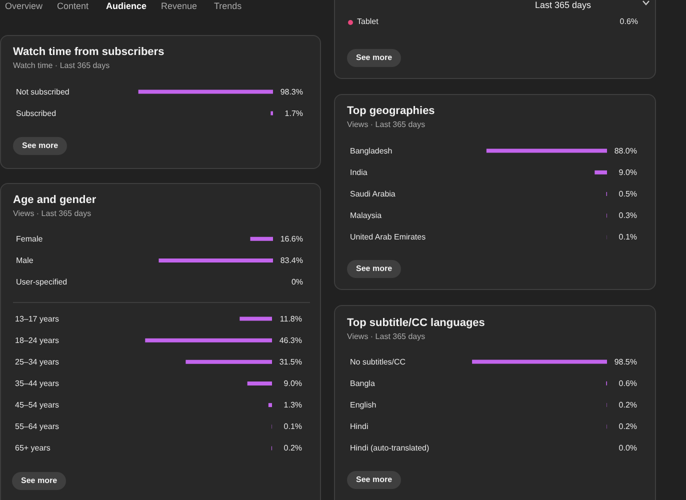 The image size is (686, 500). I want to click on y-tick-label: 35–44 years, so click(37, 383).